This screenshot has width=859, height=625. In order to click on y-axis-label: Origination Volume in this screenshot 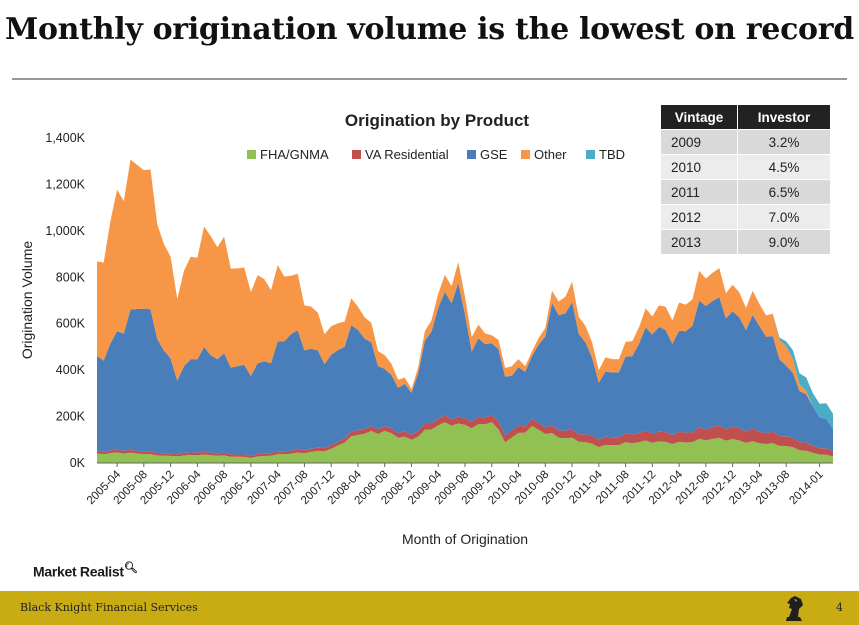, I will do `click(27, 300)`.